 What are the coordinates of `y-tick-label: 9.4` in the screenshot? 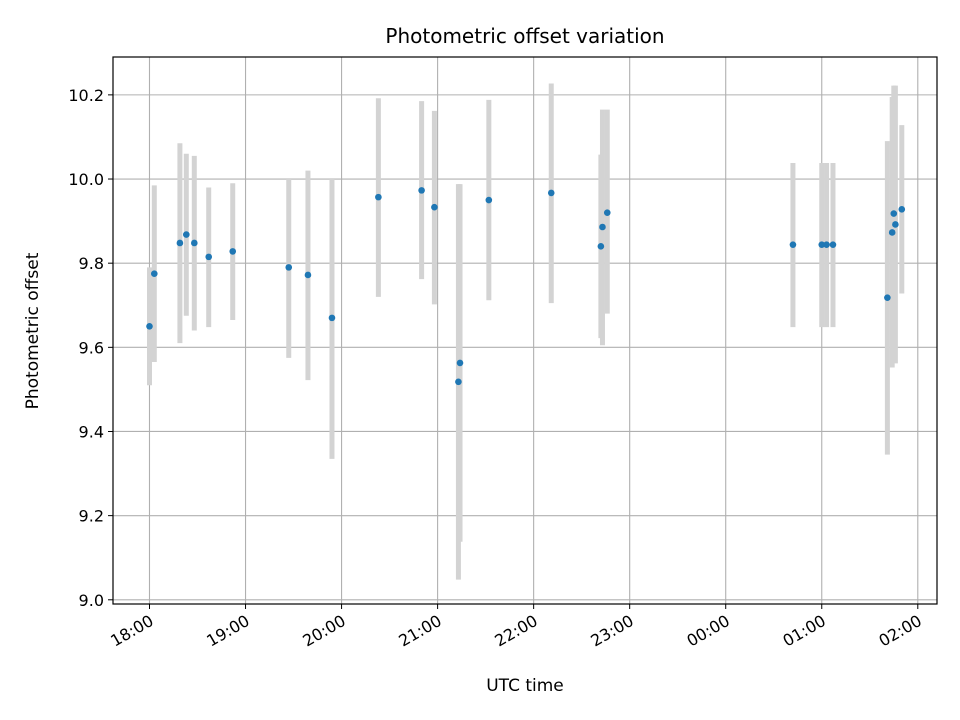 It's located at (91, 431).